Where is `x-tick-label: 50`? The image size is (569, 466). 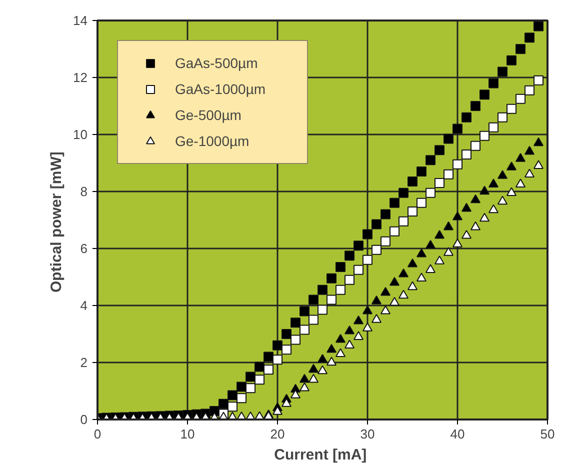 x-tick-label: 50 is located at coordinates (547, 434).